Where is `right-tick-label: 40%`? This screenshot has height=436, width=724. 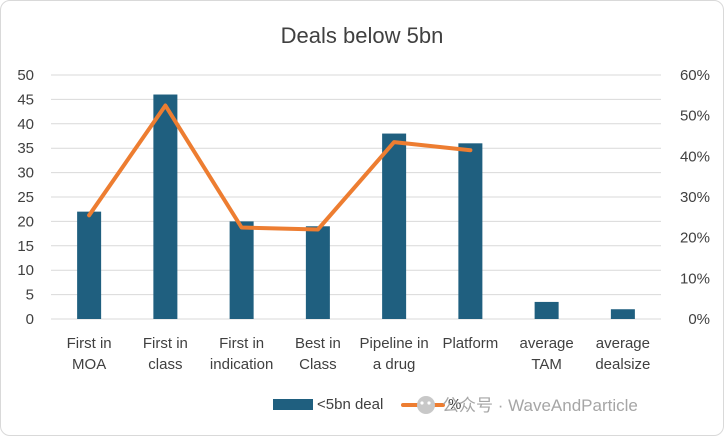 right-tick-label: 40% is located at coordinates (695, 156).